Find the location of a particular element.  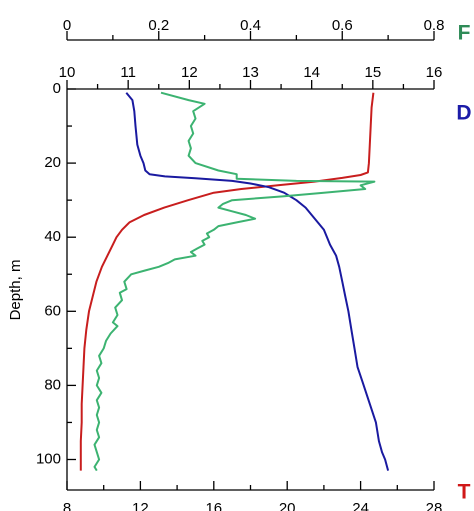

tick-label-F: 0.2 is located at coordinates (158, 25).